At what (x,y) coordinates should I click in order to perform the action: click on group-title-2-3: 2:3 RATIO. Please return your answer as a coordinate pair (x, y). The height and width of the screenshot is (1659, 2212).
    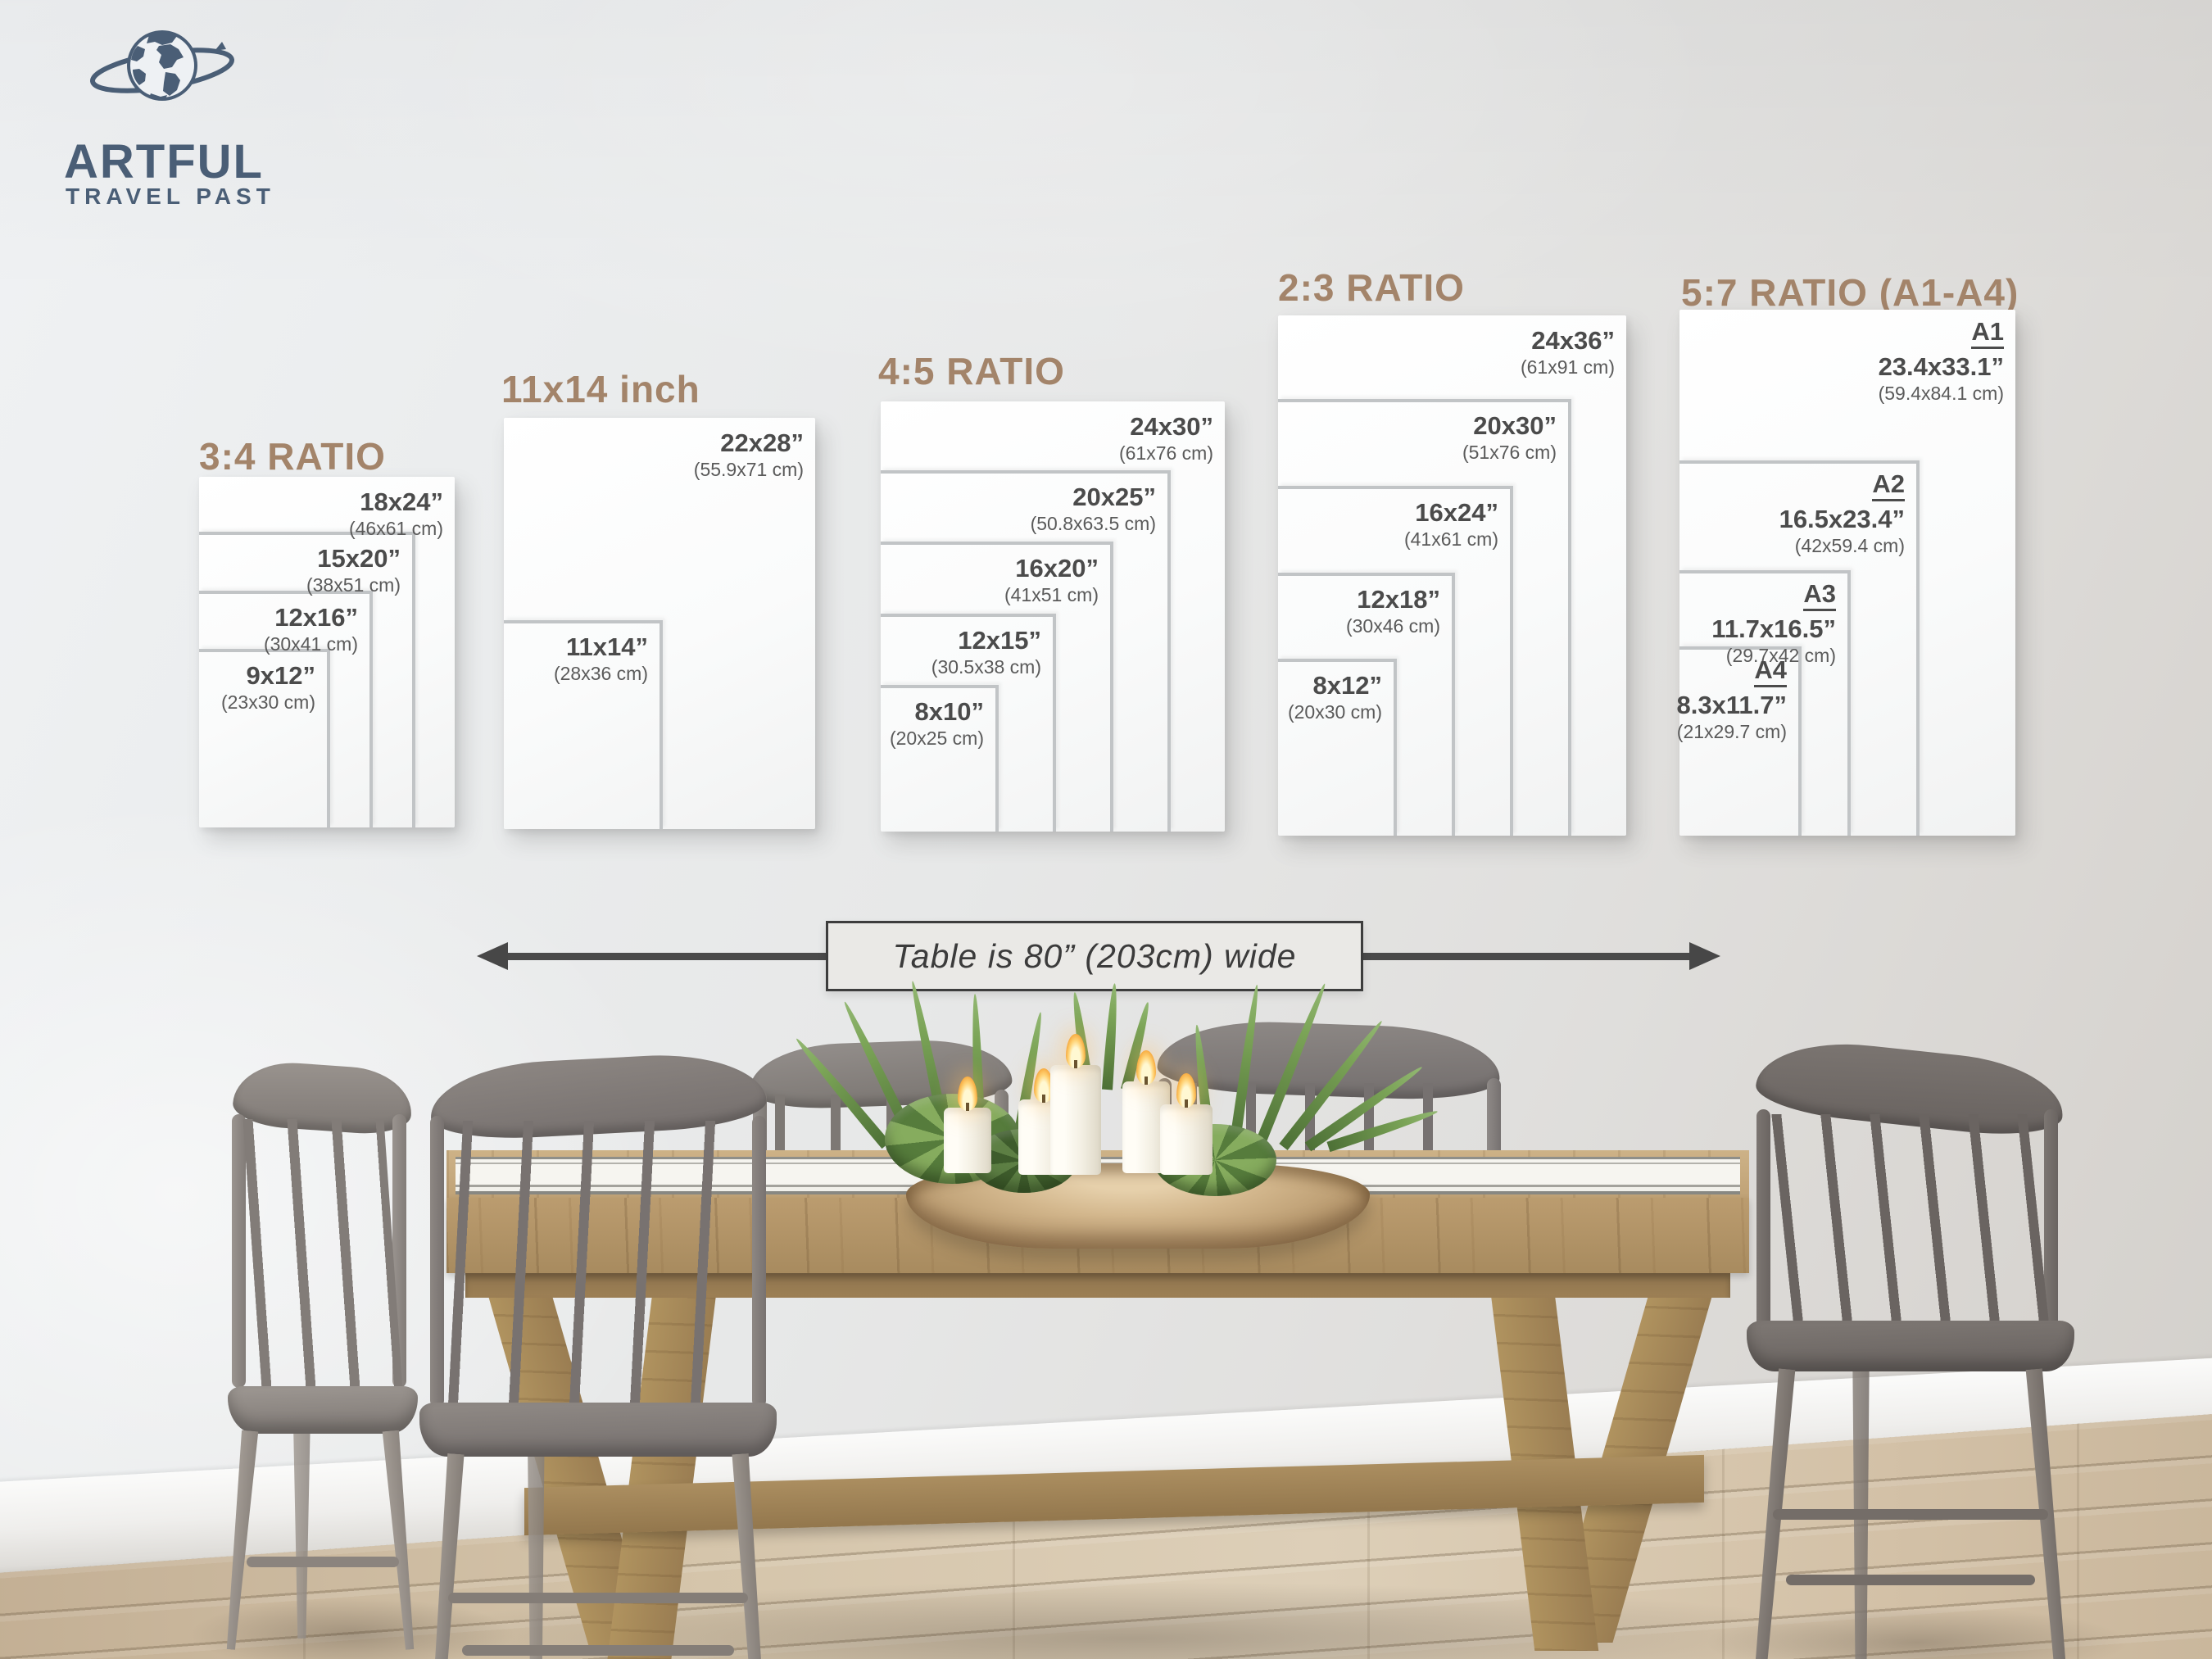
    Looking at the image, I should click on (1371, 287).